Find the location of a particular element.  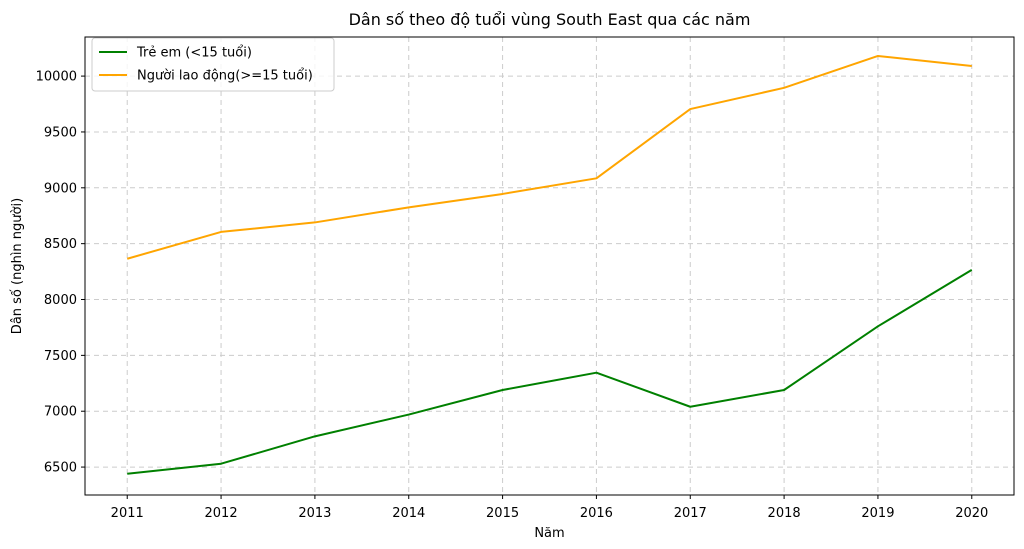

y-tick-label: 10000 is located at coordinates (56, 77).